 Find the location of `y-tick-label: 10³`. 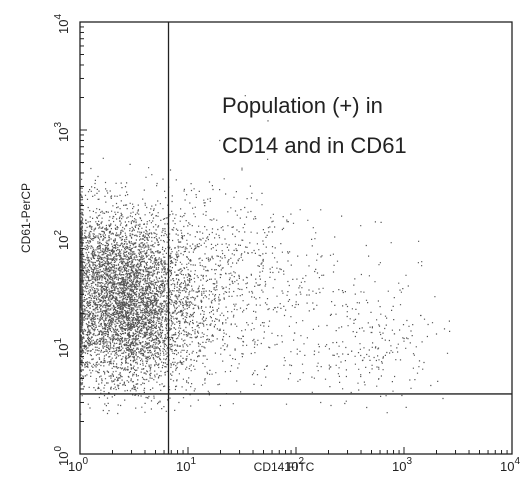

y-tick-label: 10³ is located at coordinates (62, 132).